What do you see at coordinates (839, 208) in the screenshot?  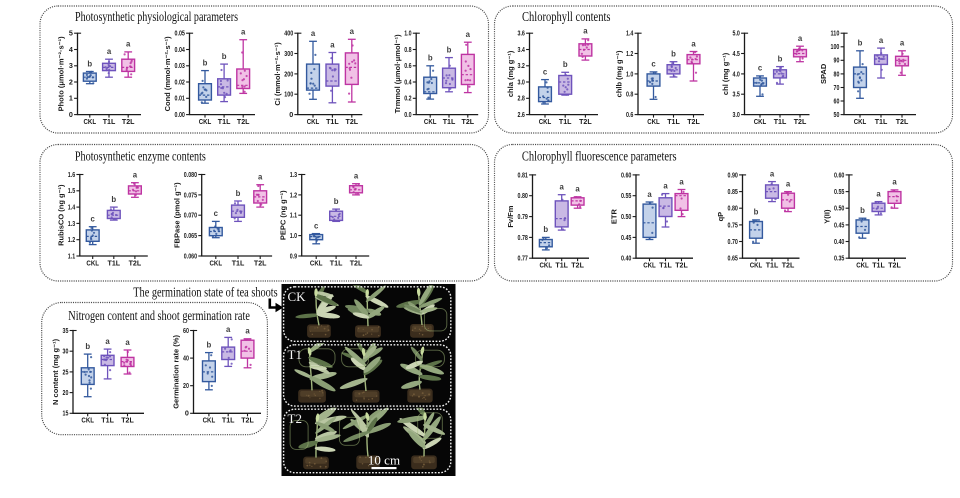 I see `svg-text: 0.50` at bounding box center [839, 208].